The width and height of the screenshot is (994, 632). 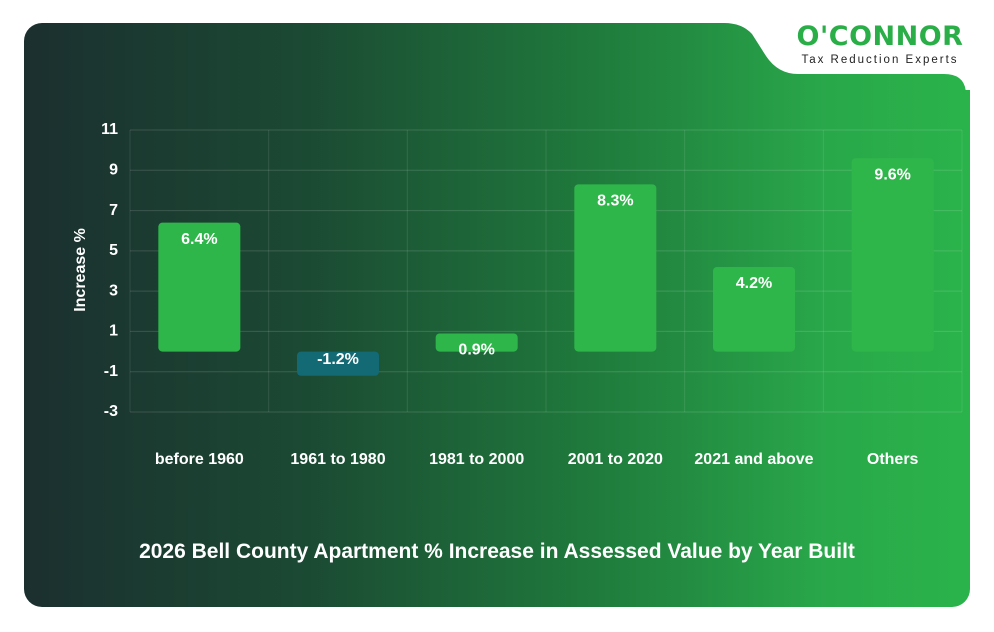 I want to click on y-tick-label: -3, so click(x=111, y=411).